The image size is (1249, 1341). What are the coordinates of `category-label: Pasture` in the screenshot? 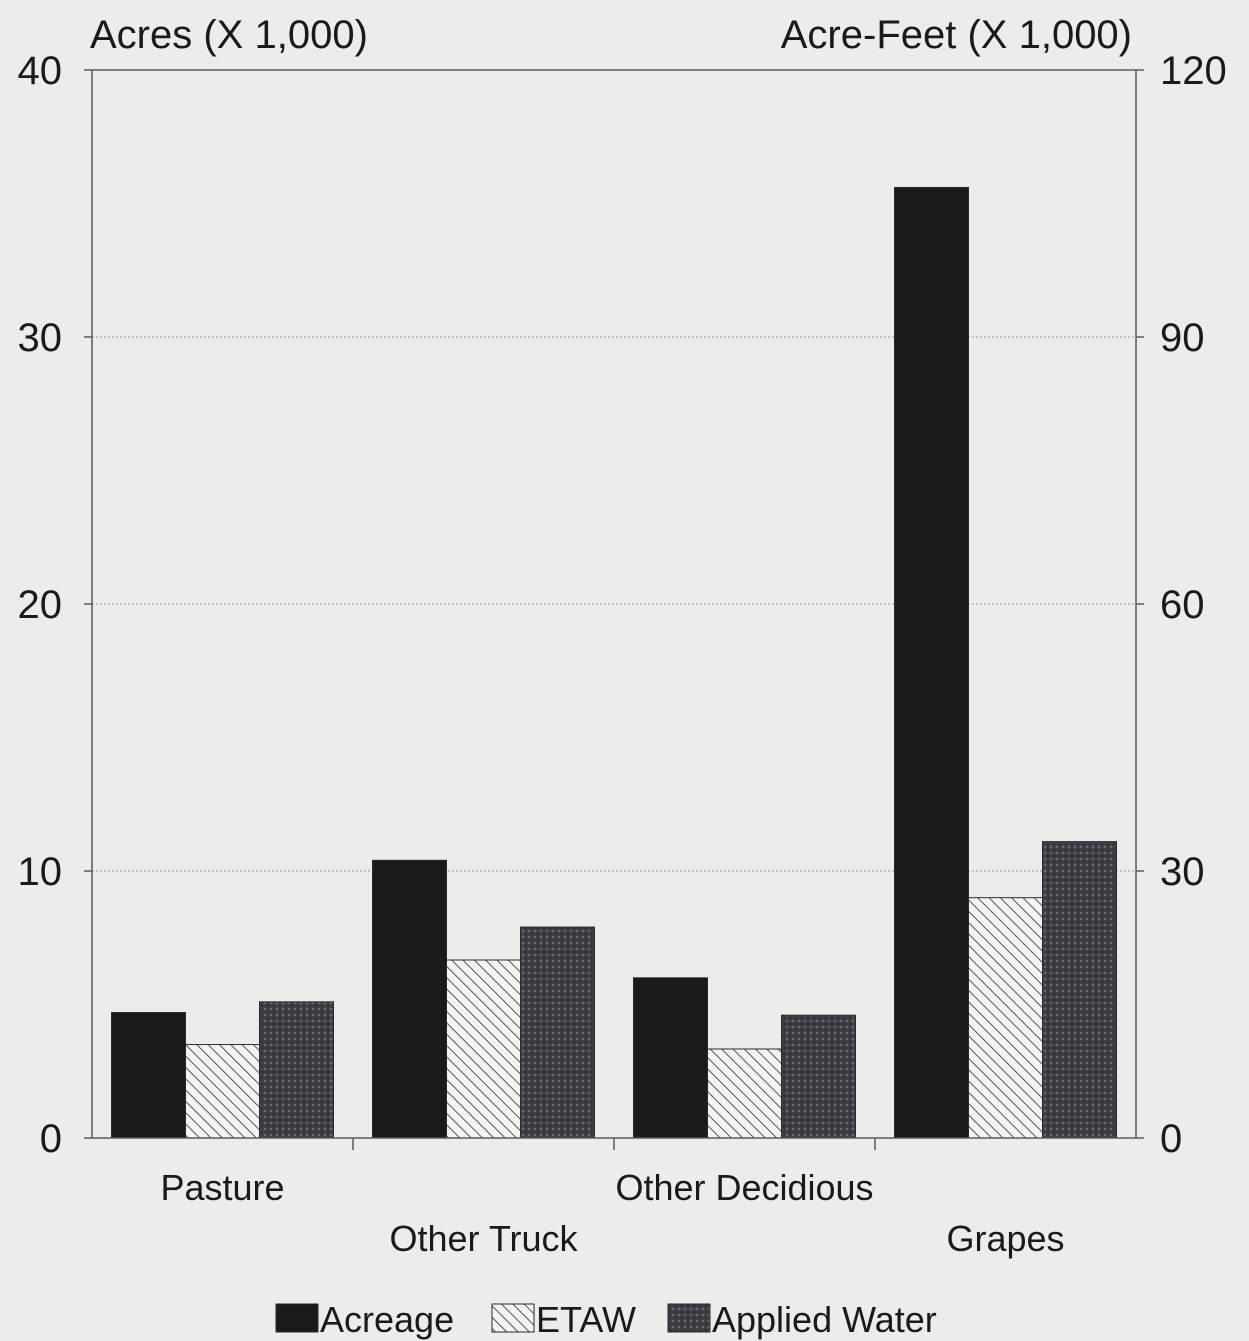 It's located at (222, 1187).